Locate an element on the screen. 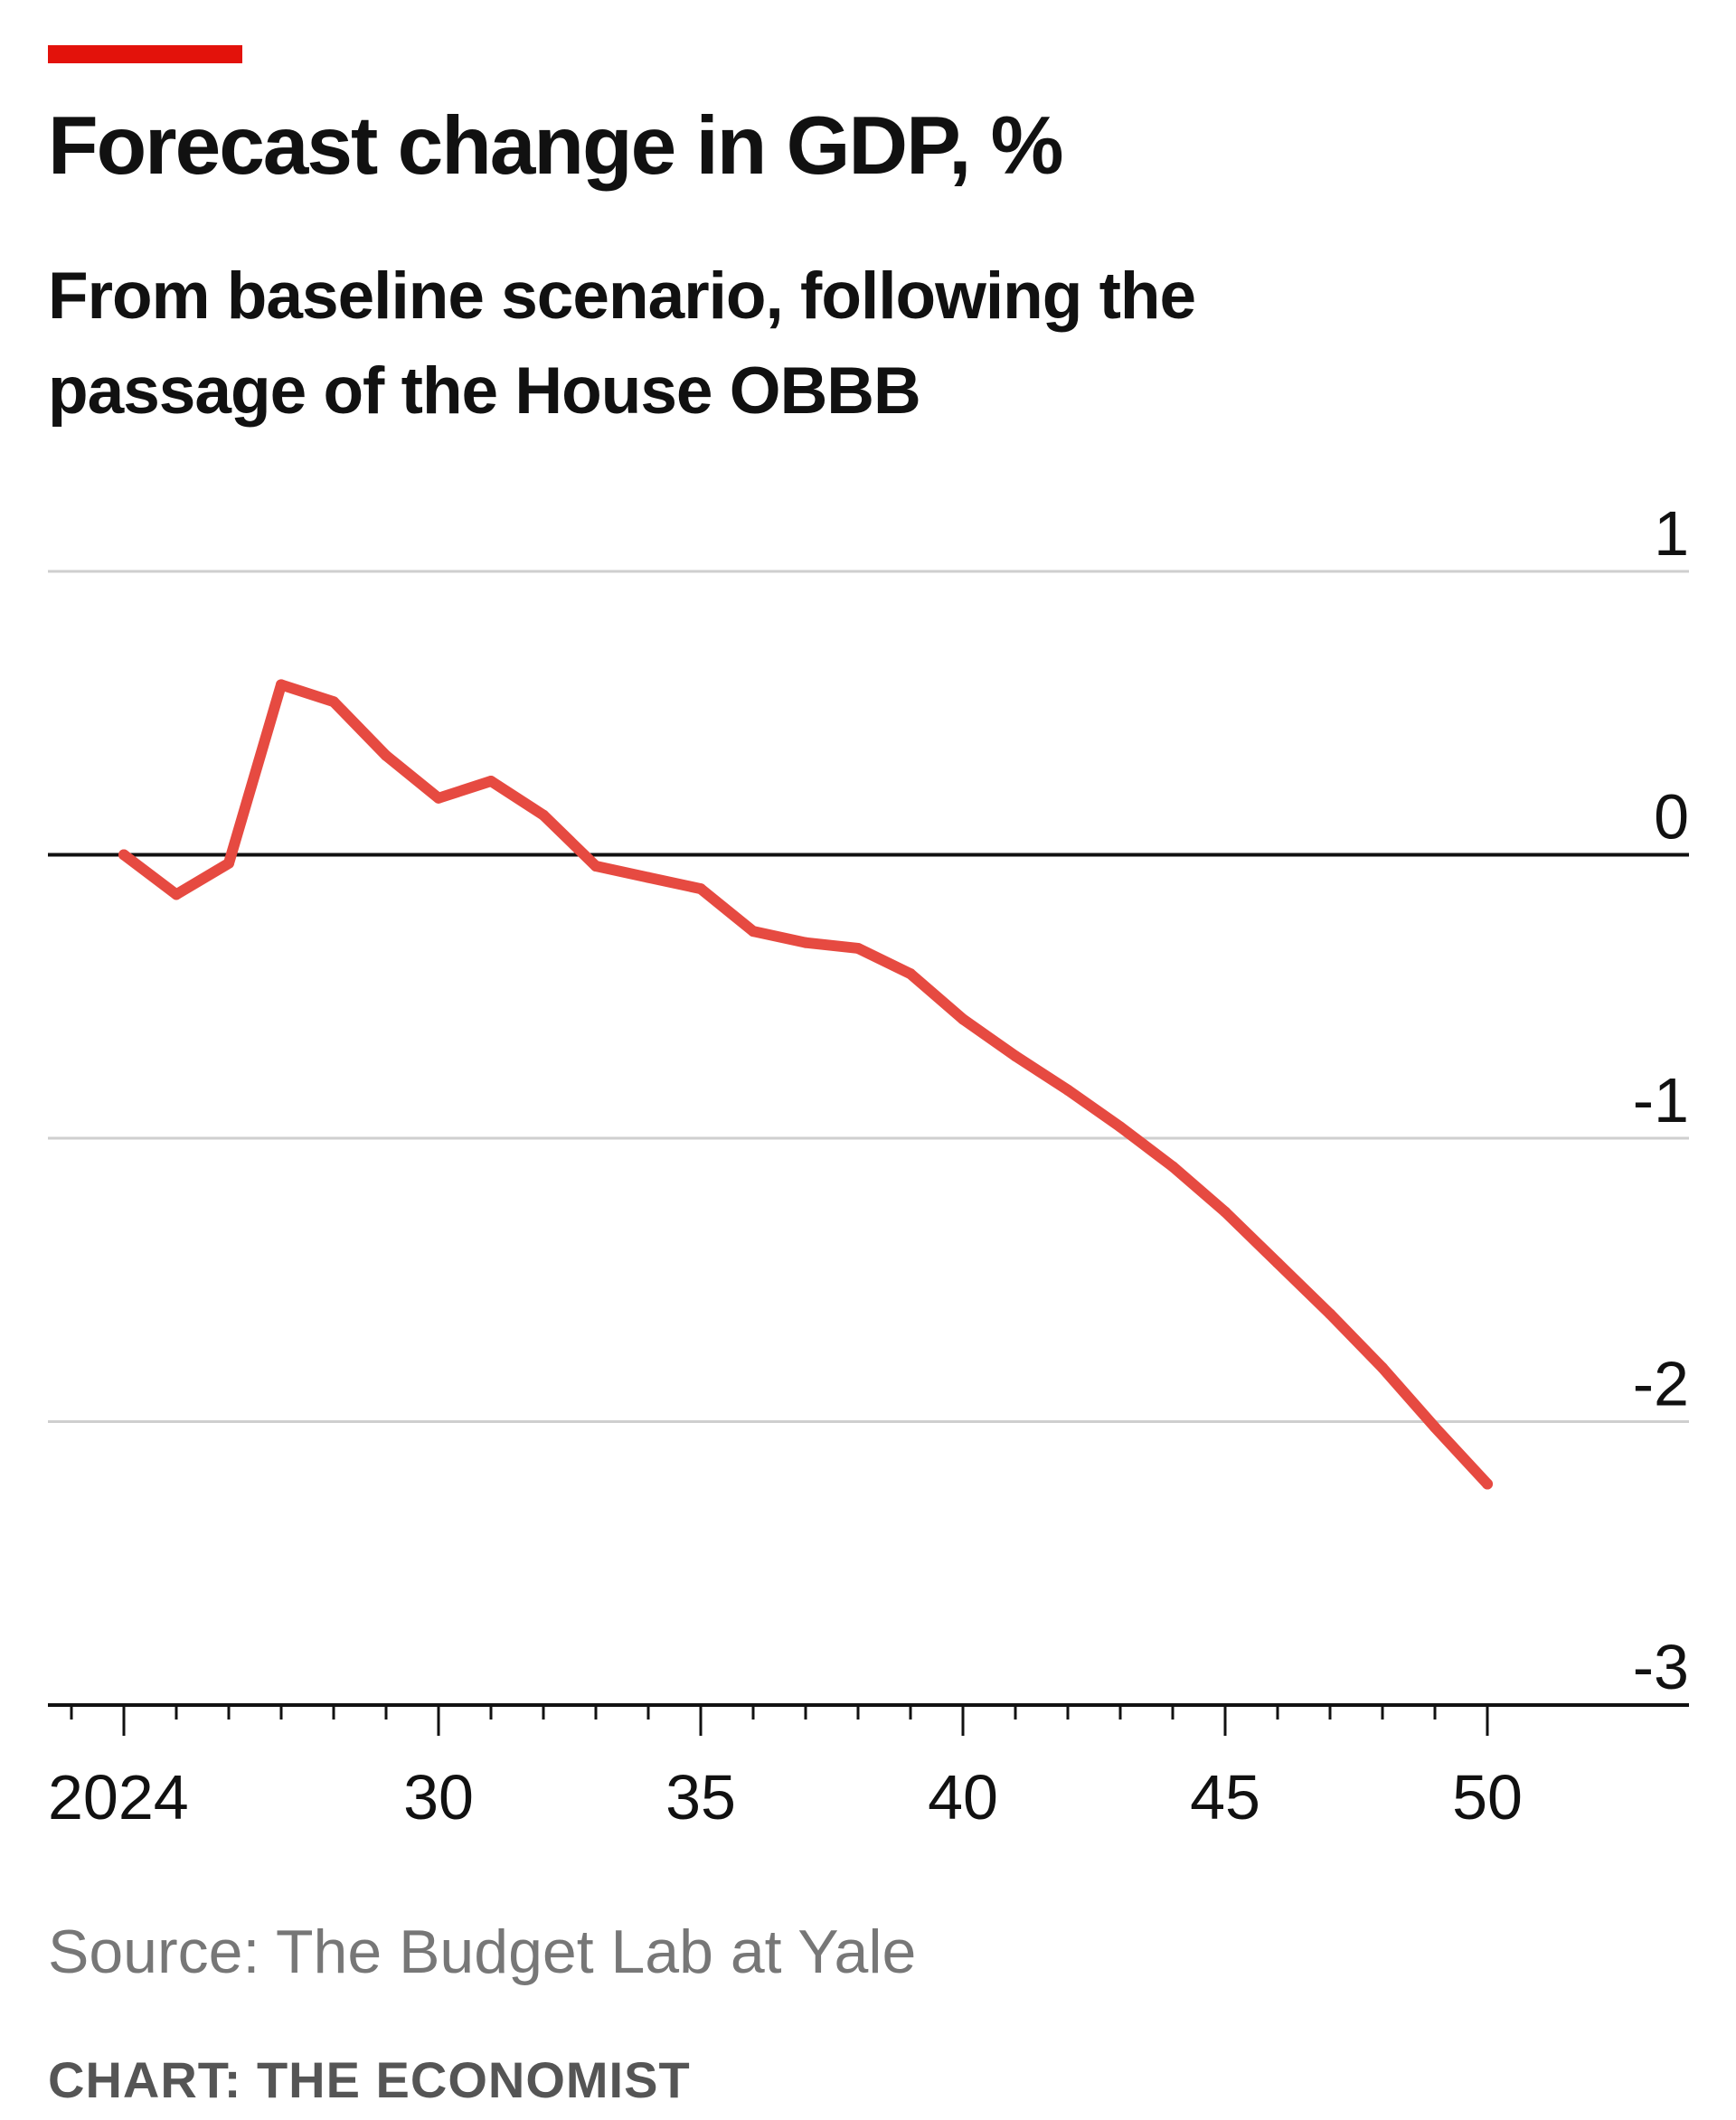  x-tick-label: 30 is located at coordinates (439, 1798).